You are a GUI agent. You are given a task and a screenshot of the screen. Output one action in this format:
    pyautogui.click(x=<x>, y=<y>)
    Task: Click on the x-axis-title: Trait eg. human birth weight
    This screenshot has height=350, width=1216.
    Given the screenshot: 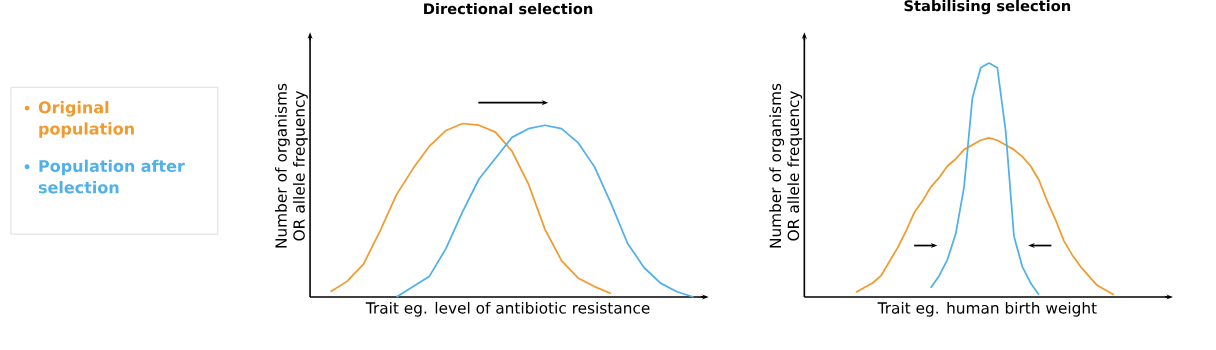 What is the action you would take?
    pyautogui.click(x=987, y=309)
    